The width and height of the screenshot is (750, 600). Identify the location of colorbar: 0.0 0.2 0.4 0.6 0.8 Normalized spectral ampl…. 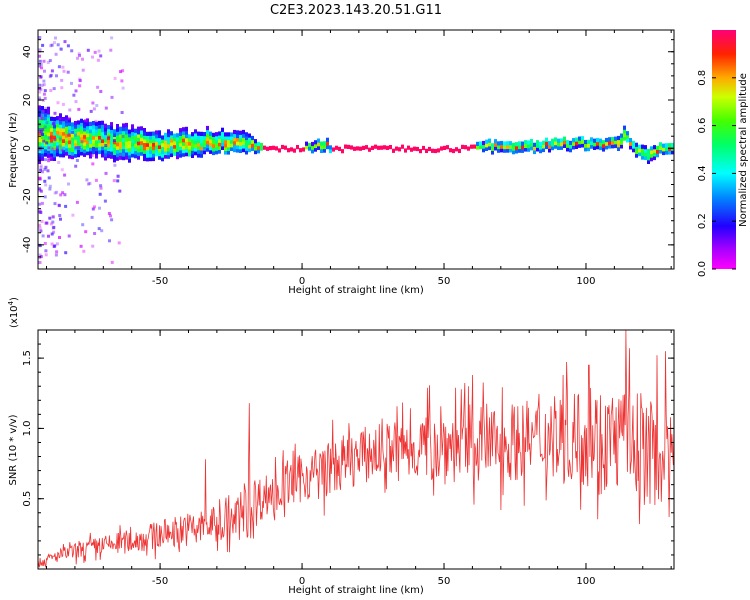
(723, 153).